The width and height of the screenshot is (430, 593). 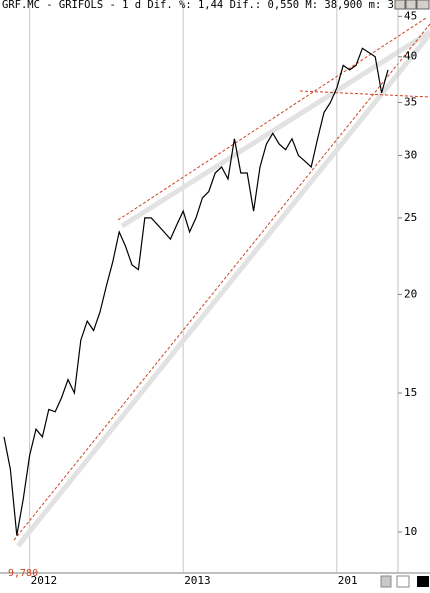 What do you see at coordinates (423, 5) in the screenshot?
I see `close-button` at bounding box center [423, 5].